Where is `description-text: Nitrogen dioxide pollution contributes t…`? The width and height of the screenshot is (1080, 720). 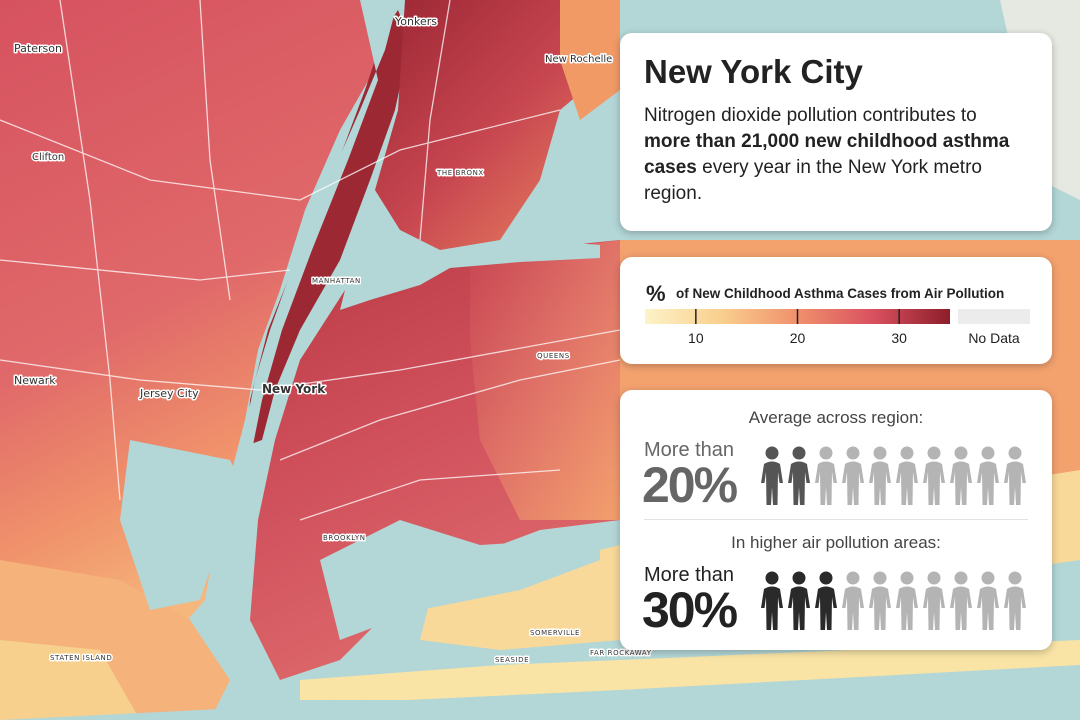
description-text: Nitrogen dioxide pollution contributes t… is located at coordinates (810, 115).